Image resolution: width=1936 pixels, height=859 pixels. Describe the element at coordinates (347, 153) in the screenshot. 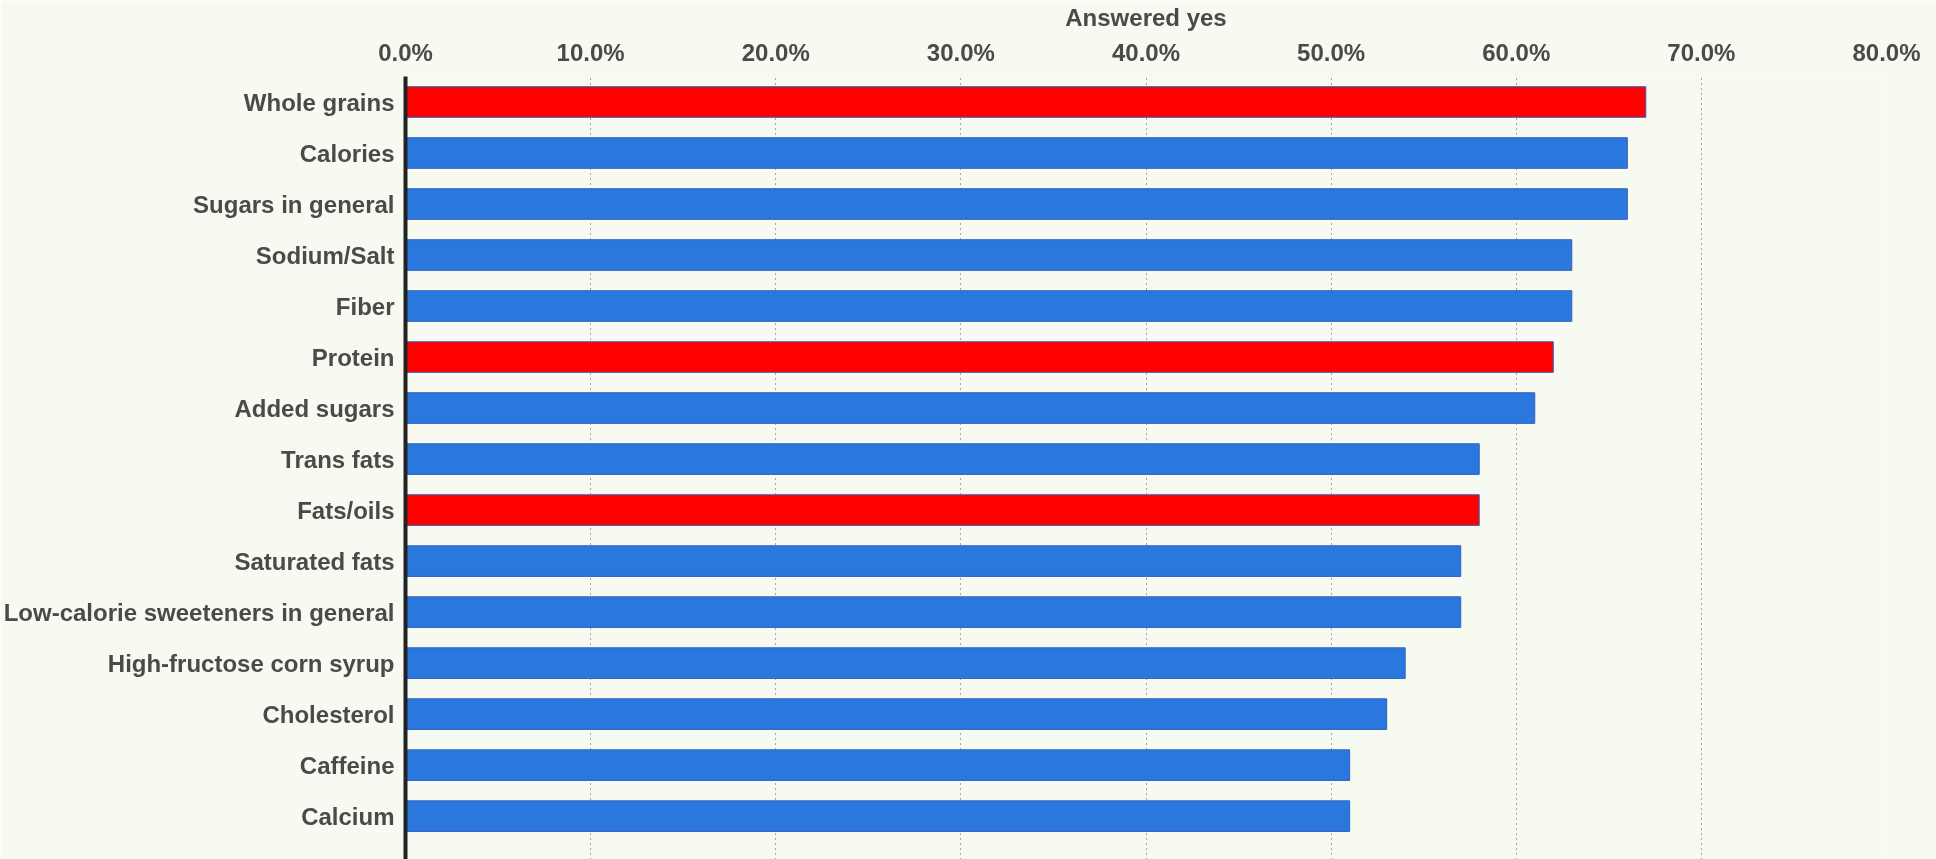

I see `y-tick-label: Calories` at that location.